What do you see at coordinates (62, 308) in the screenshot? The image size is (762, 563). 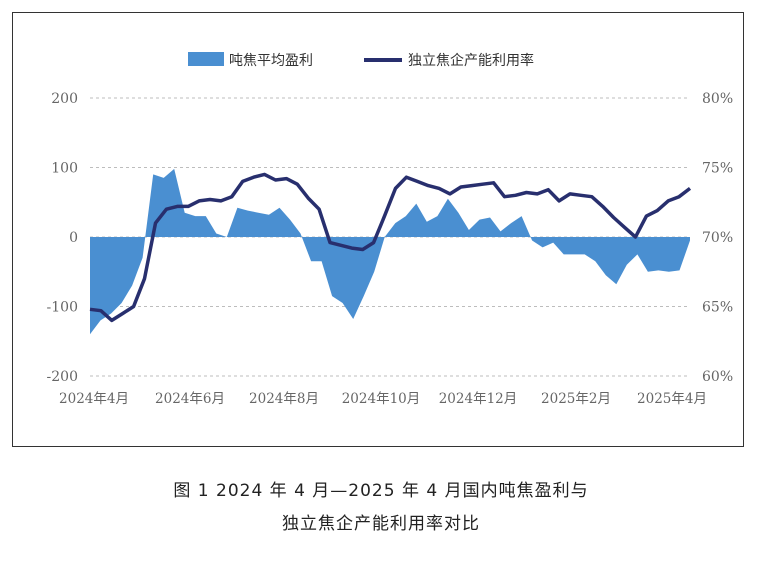 I see `y-left-tick-label: -100` at bounding box center [62, 308].